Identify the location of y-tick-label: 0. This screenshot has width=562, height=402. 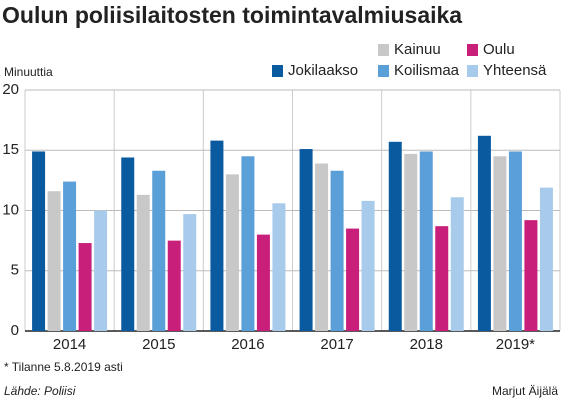
(15, 330).